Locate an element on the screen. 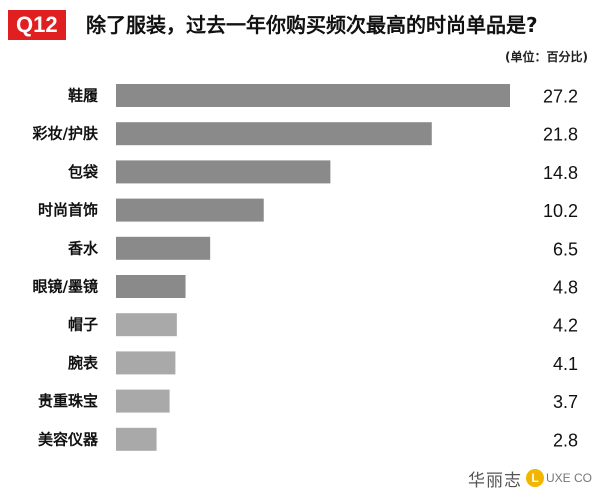 The image size is (600, 499). category-label: 包袋 is located at coordinates (83, 172).